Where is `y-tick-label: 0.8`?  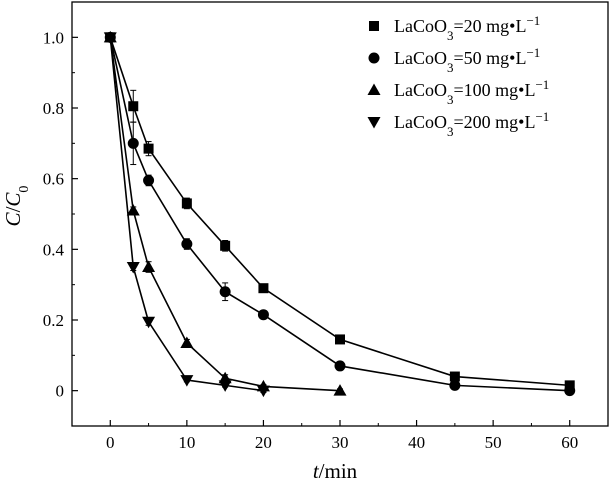 y-tick-label: 0.8 is located at coordinates (53, 108).